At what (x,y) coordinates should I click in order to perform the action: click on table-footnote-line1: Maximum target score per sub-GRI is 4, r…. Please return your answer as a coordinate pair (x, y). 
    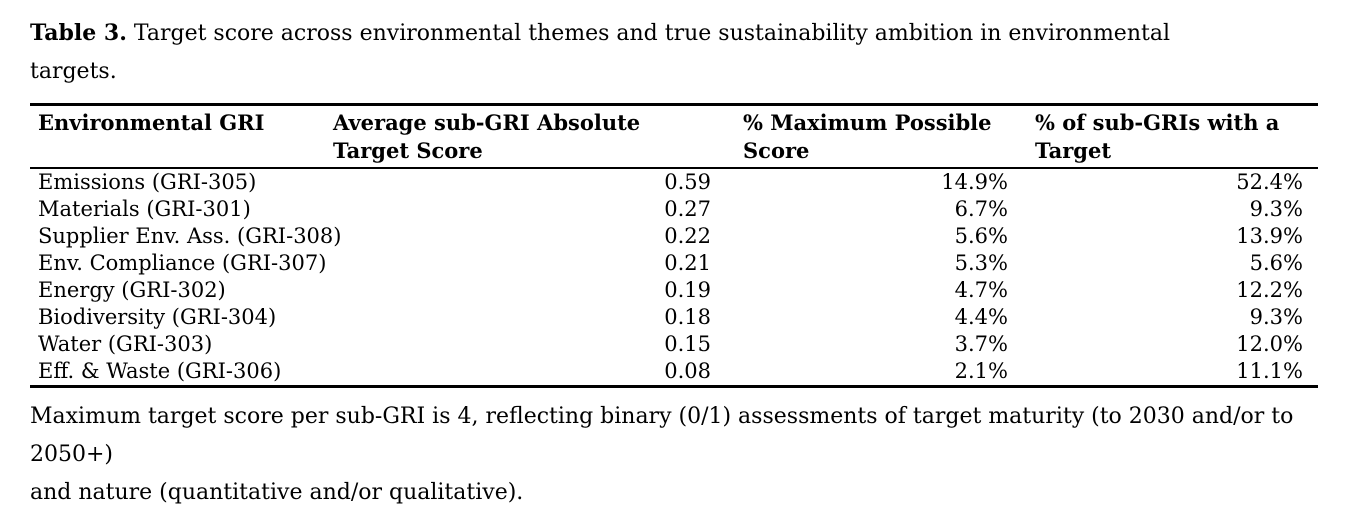
    Looking at the image, I should click on (662, 435).